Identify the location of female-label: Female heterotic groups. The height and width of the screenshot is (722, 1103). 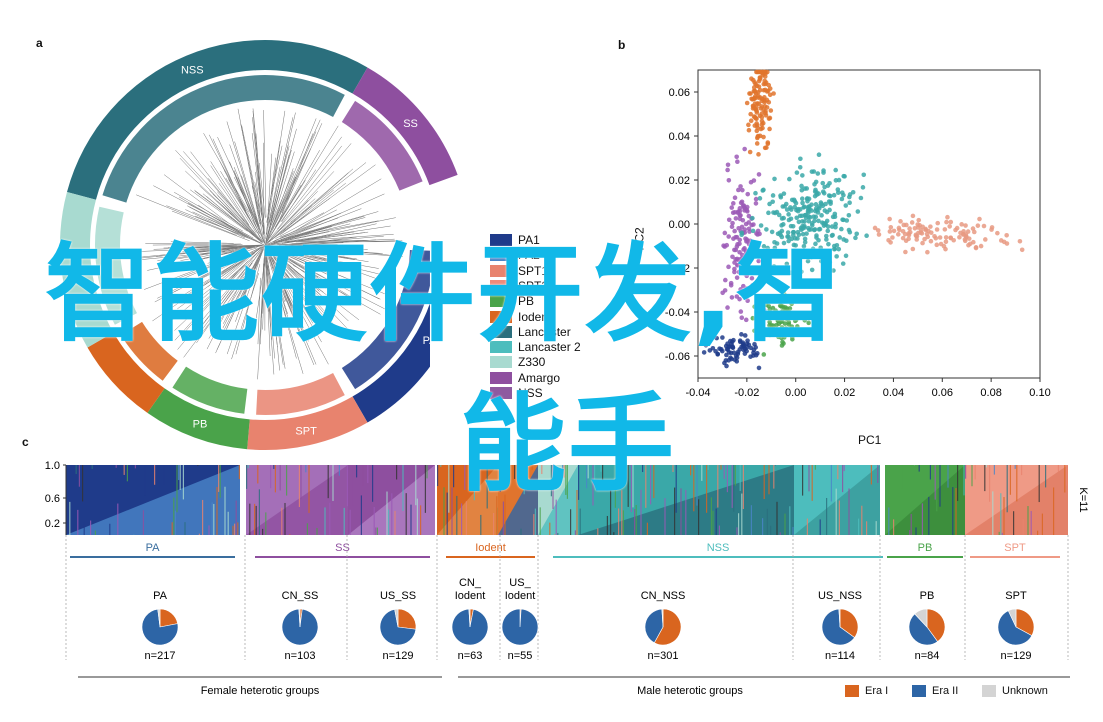
(260, 691).